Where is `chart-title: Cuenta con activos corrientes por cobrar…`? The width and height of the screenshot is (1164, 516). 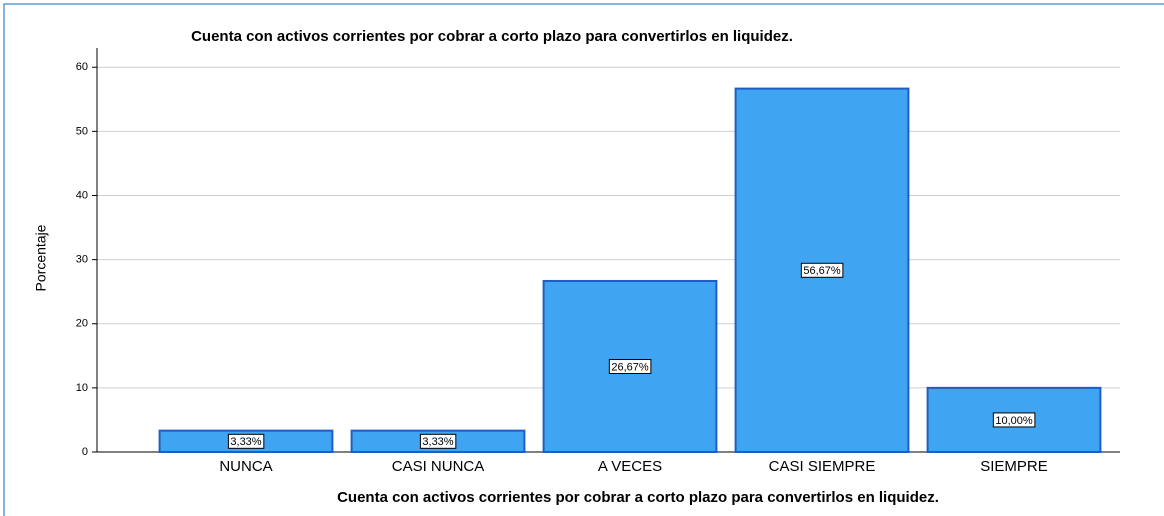 chart-title: Cuenta con activos corrientes por cobrar… is located at coordinates (492, 36).